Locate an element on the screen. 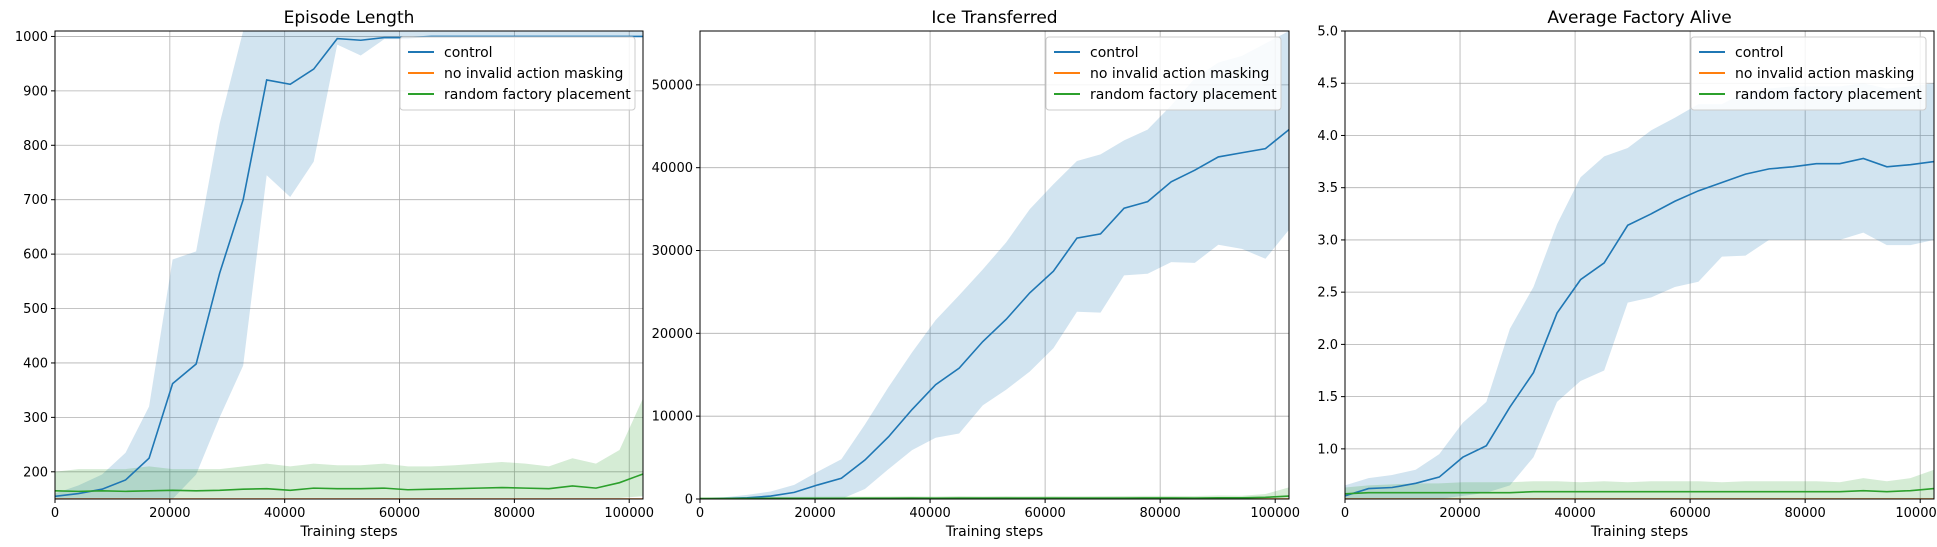 Image resolution: width=1937 pixels, height=547 pixels. y-tick-label: 500 is located at coordinates (35, 309).